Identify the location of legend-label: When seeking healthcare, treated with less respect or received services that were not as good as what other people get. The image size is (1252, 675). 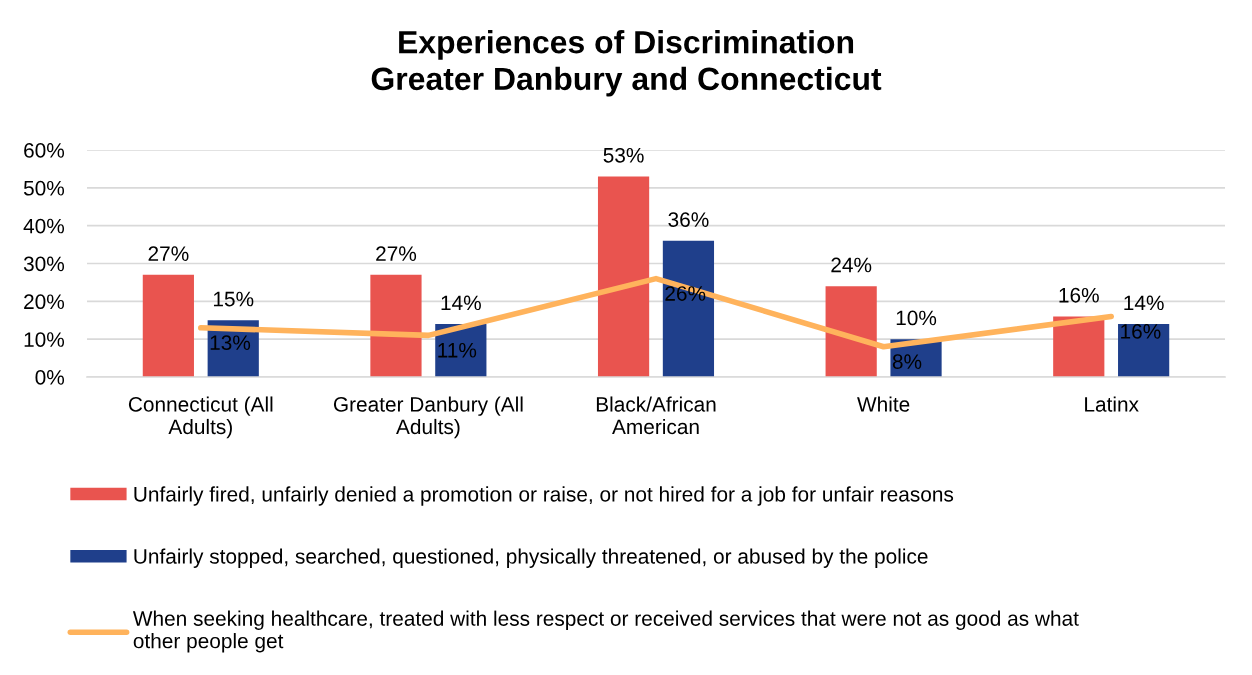
(605, 631).